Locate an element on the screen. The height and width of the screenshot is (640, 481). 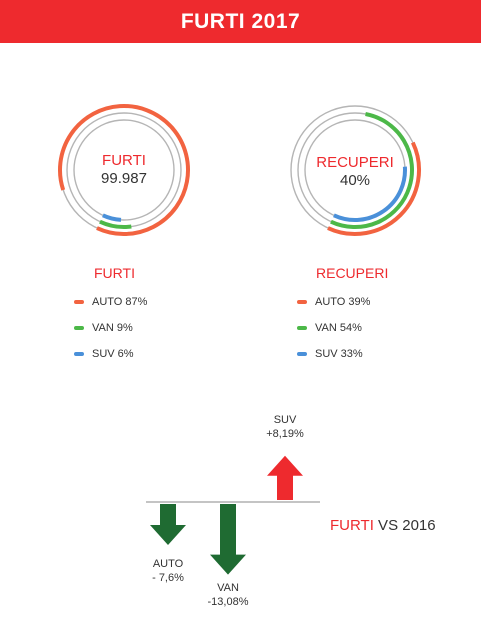
arrow-suv-up-icon is located at coordinates (285, 477).